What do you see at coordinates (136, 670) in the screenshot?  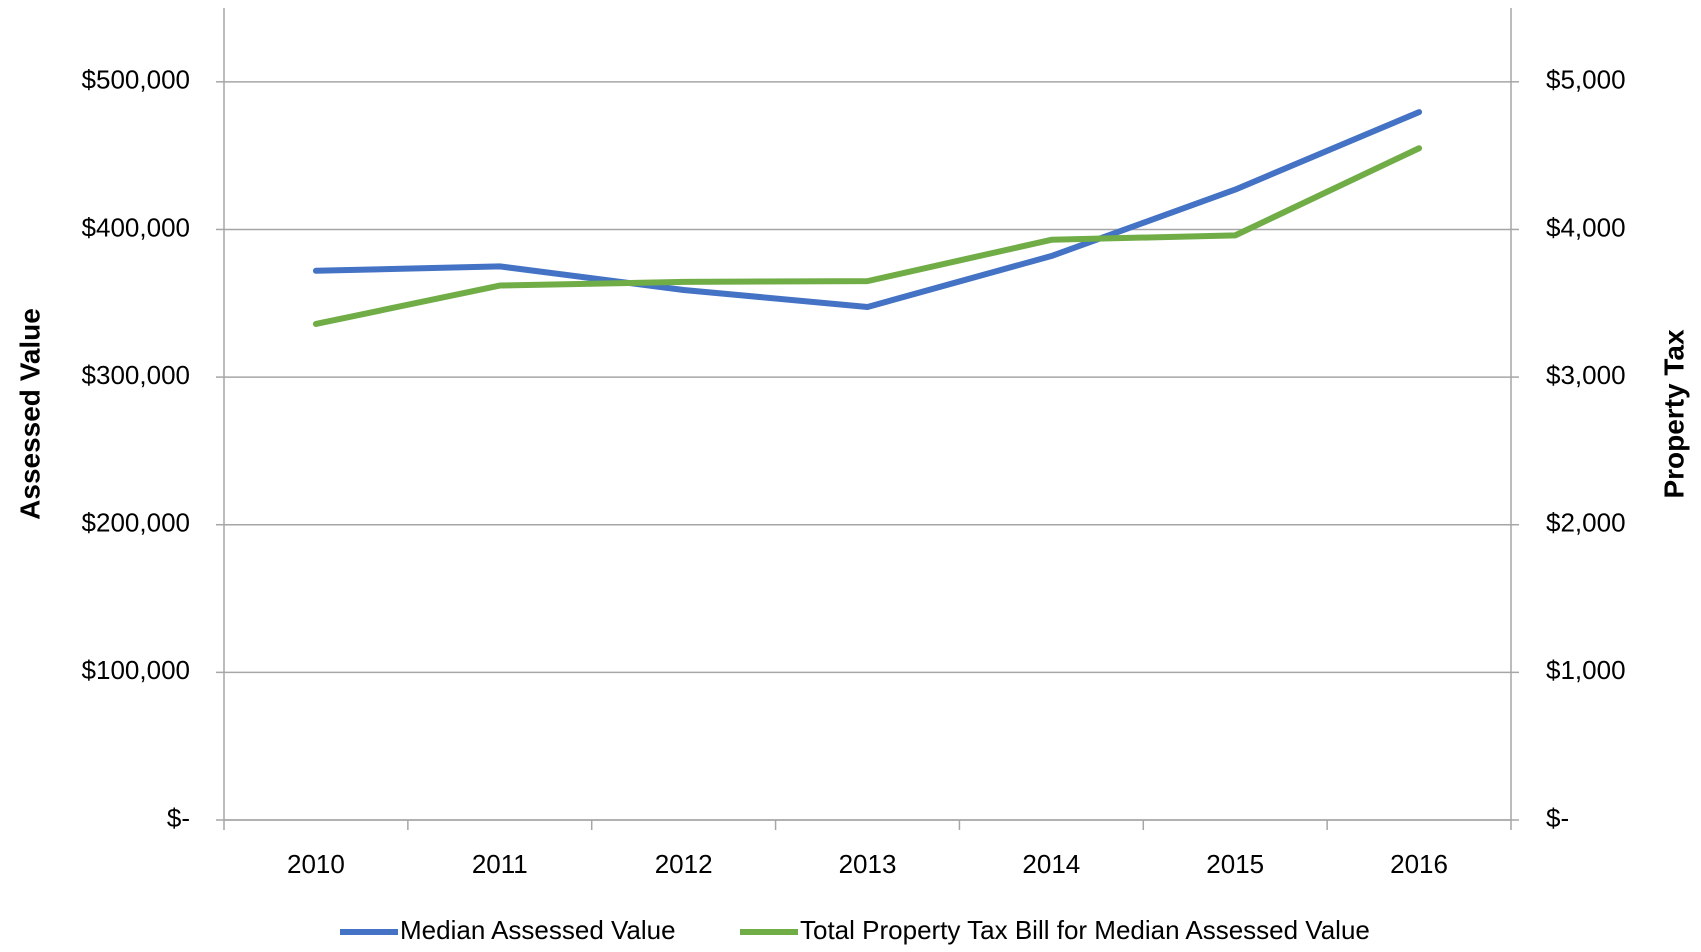 I see `y-tick-label: $100,000` at bounding box center [136, 670].